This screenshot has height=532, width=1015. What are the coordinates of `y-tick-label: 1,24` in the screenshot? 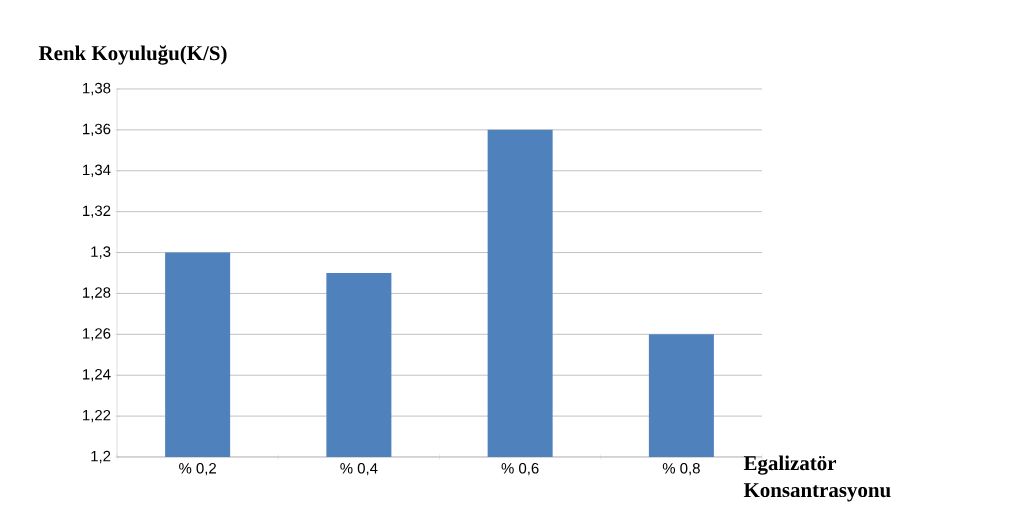 It's located at (97, 375).